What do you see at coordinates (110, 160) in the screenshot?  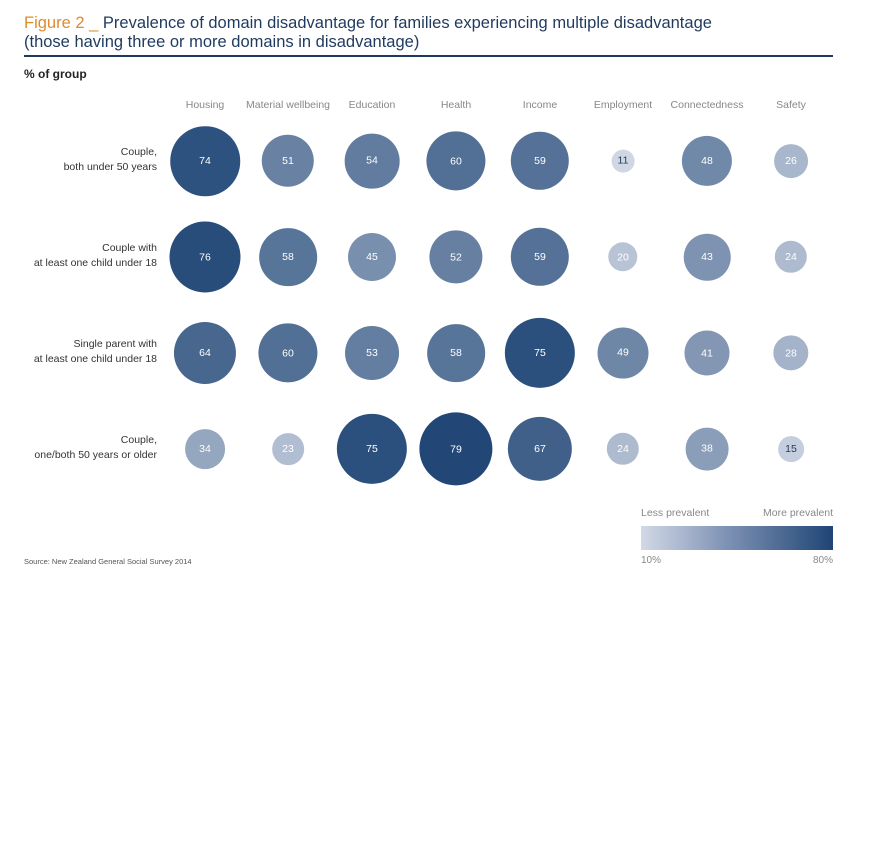 I see `row-label: Couple, both under 50 years` at bounding box center [110, 160].